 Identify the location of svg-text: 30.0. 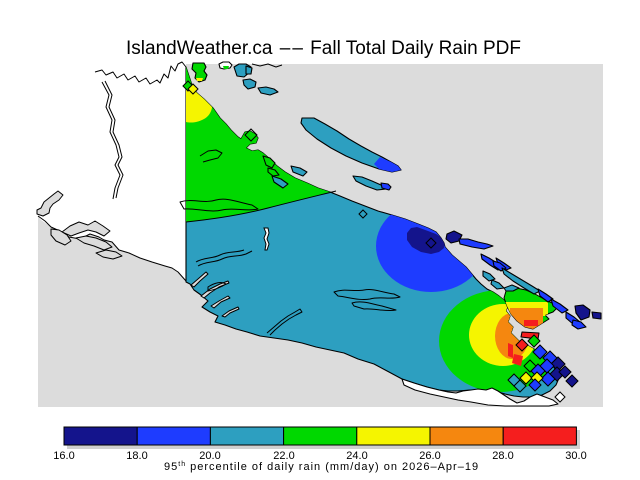
(575, 456).